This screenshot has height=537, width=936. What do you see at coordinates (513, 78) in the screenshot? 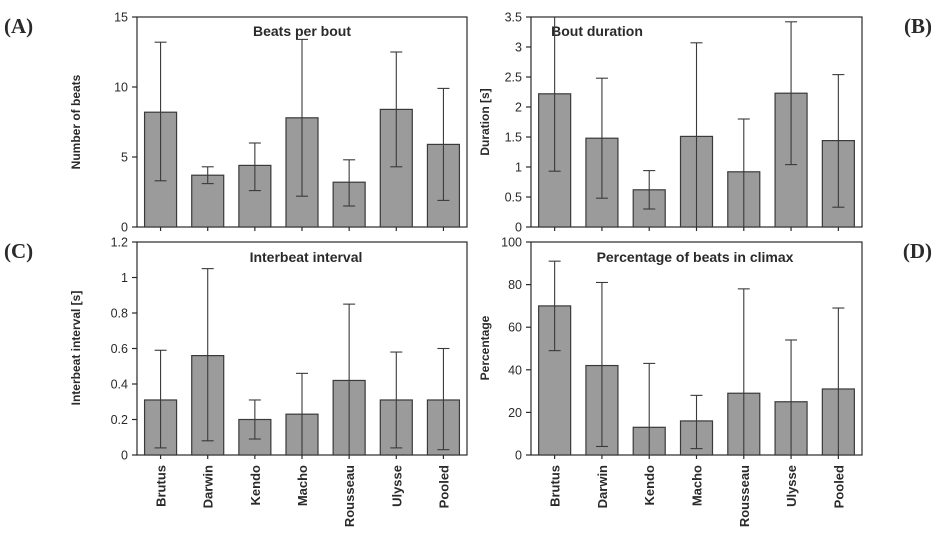
I see `y-tick-label: 2.5` at bounding box center [513, 78].